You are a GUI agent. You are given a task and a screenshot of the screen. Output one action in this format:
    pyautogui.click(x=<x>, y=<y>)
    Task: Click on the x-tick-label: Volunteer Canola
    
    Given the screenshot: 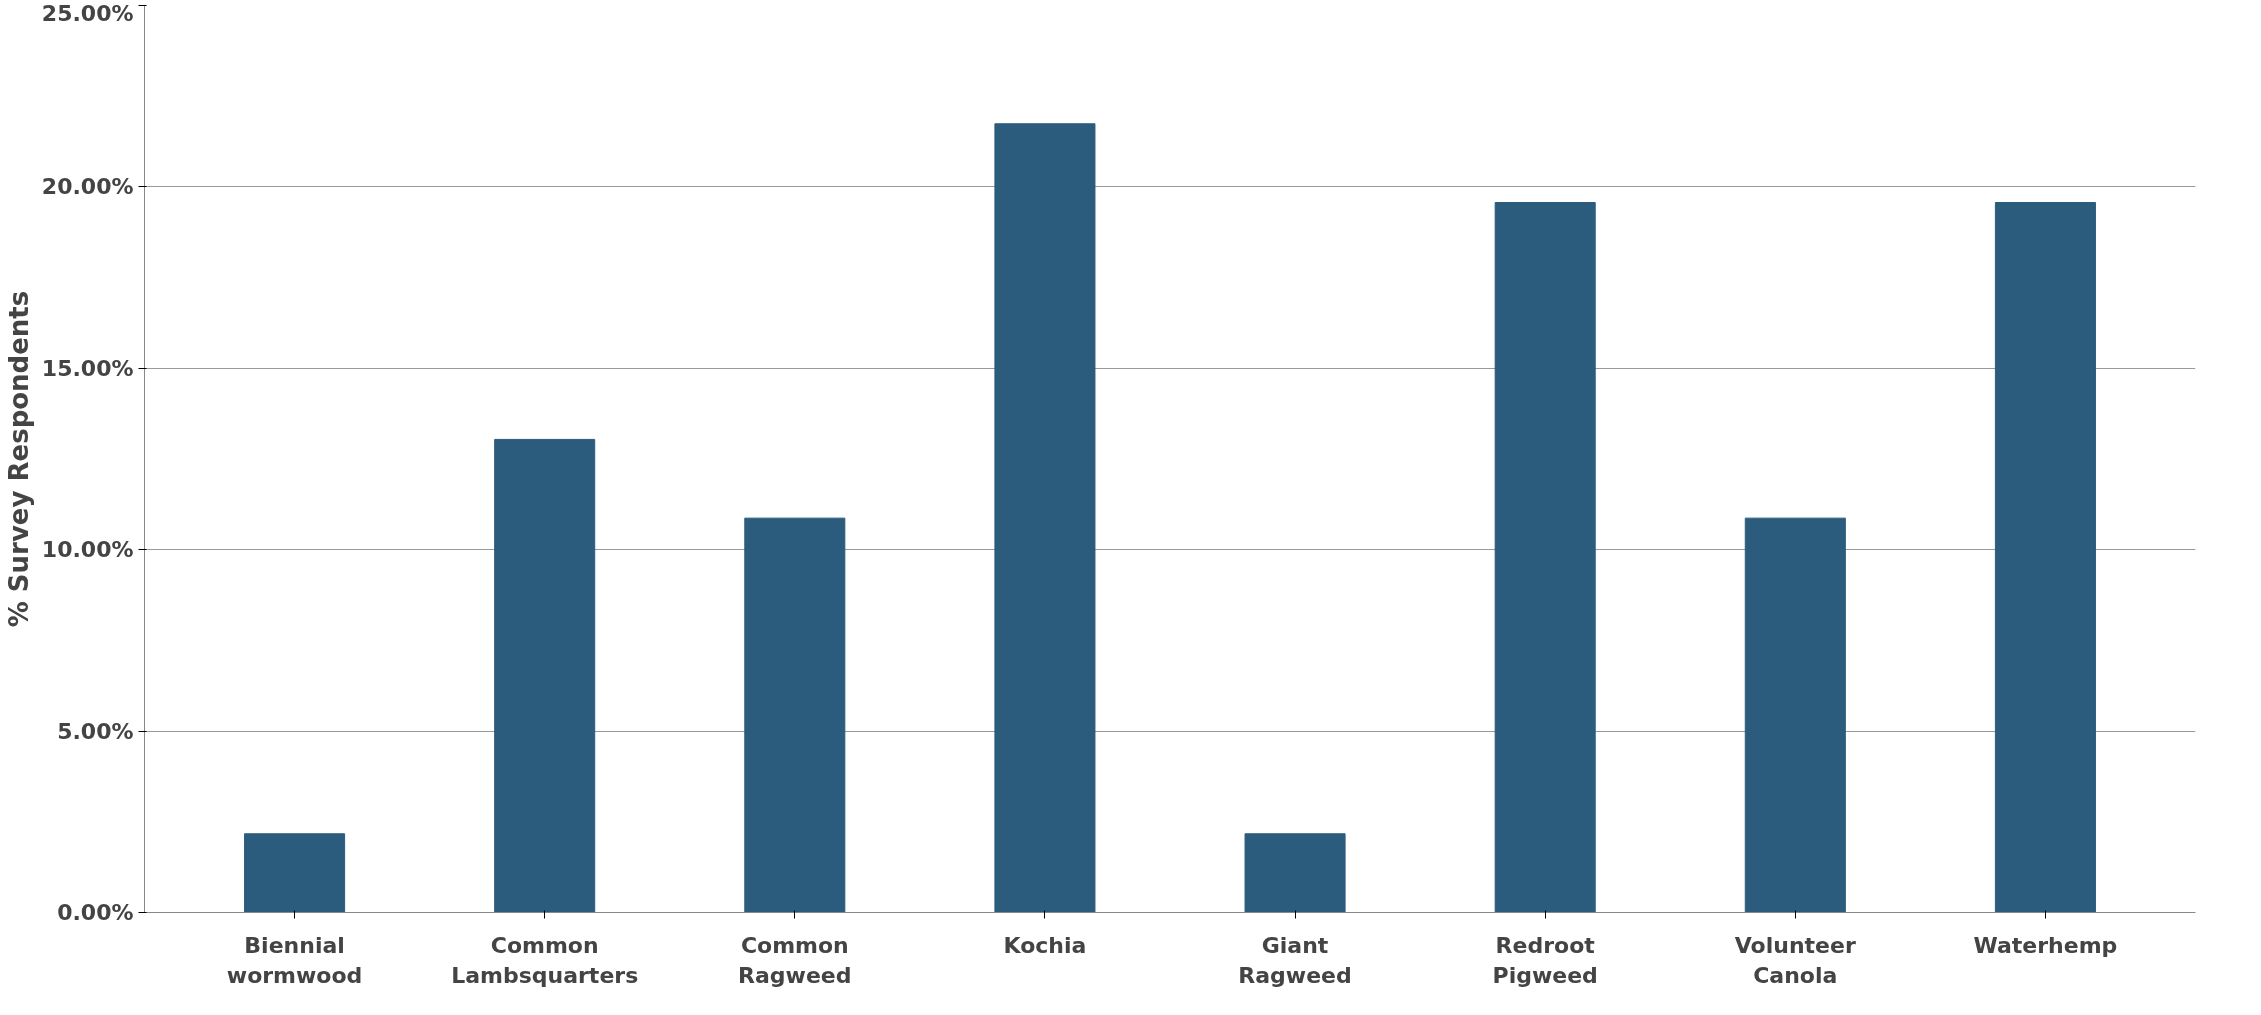 What is the action you would take?
    pyautogui.click(x=1795, y=960)
    